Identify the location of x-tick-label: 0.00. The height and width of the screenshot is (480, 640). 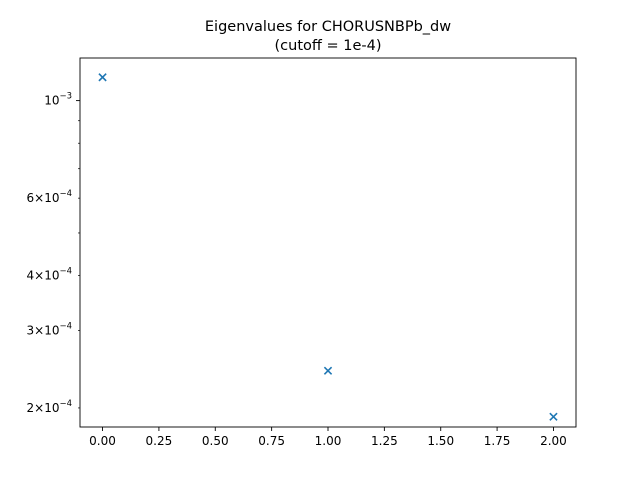
(102, 441).